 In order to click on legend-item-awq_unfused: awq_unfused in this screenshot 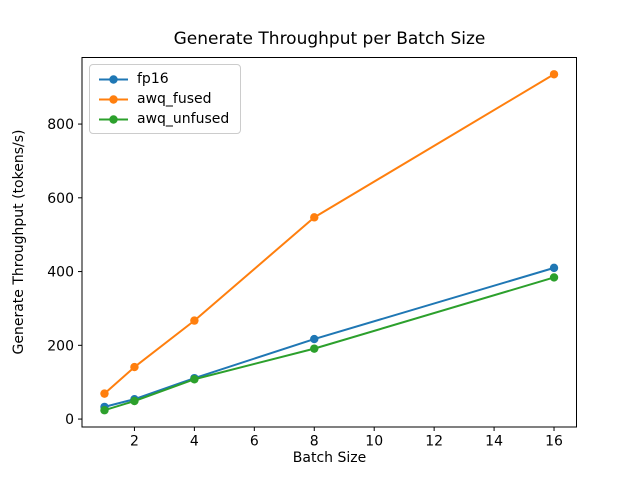, I will do `click(163, 119)`.